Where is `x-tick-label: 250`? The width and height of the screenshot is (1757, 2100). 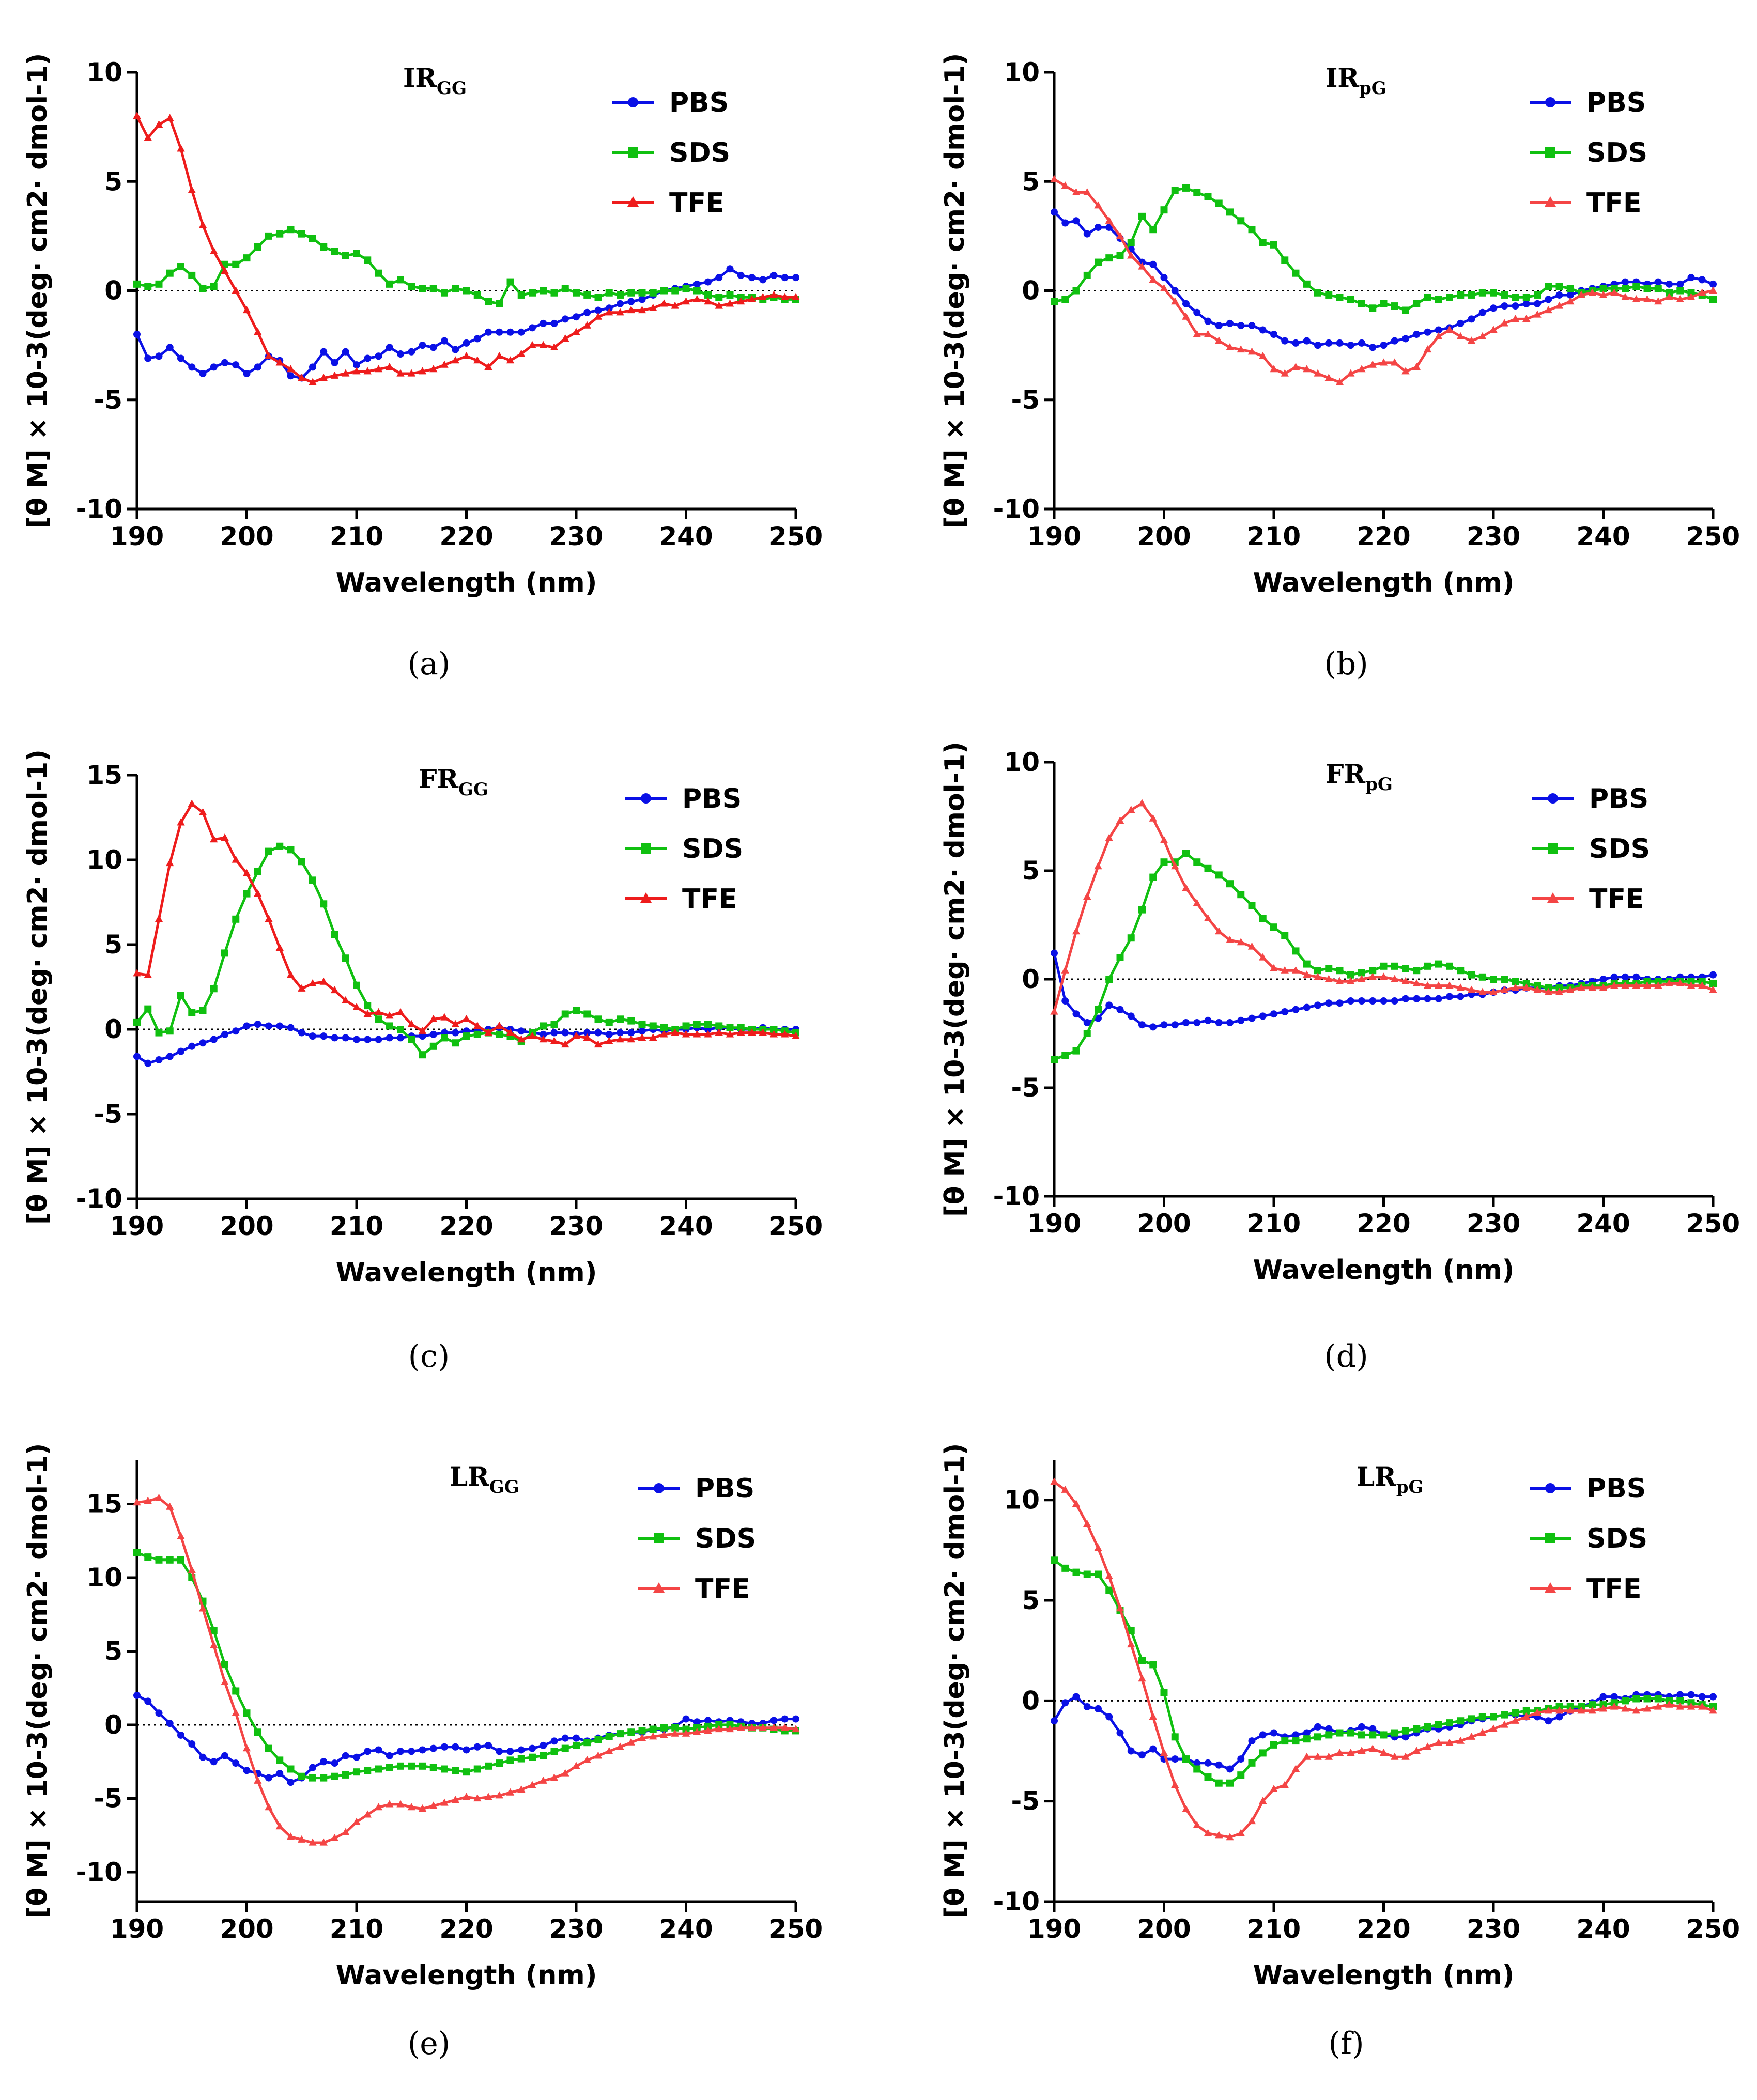
x-tick-label: 250 is located at coordinates (1713, 1224).